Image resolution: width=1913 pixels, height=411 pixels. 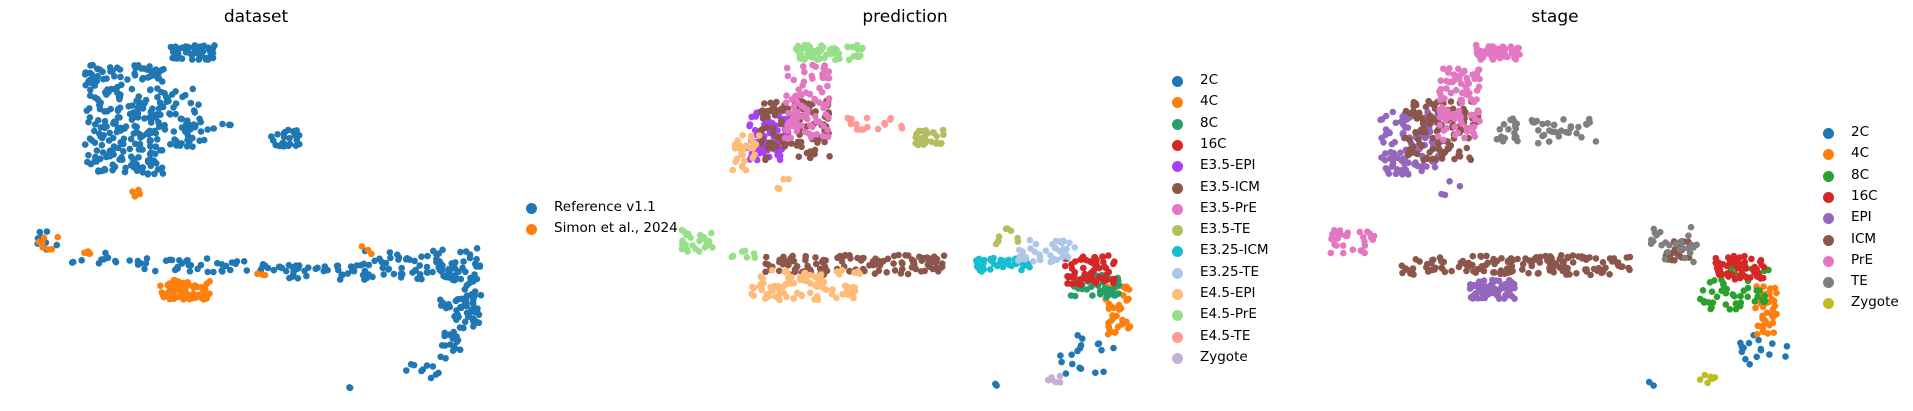 I want to click on legend-label: E3.5-ICM, so click(x=1230, y=186).